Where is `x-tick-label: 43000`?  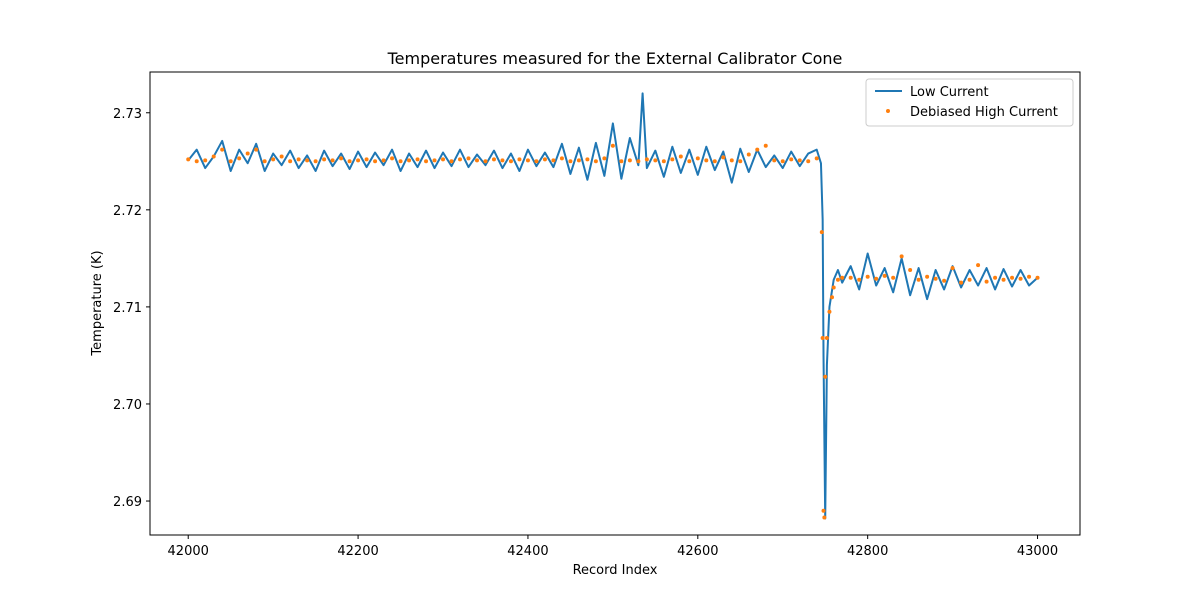
x-tick-label: 43000 is located at coordinates (1037, 551).